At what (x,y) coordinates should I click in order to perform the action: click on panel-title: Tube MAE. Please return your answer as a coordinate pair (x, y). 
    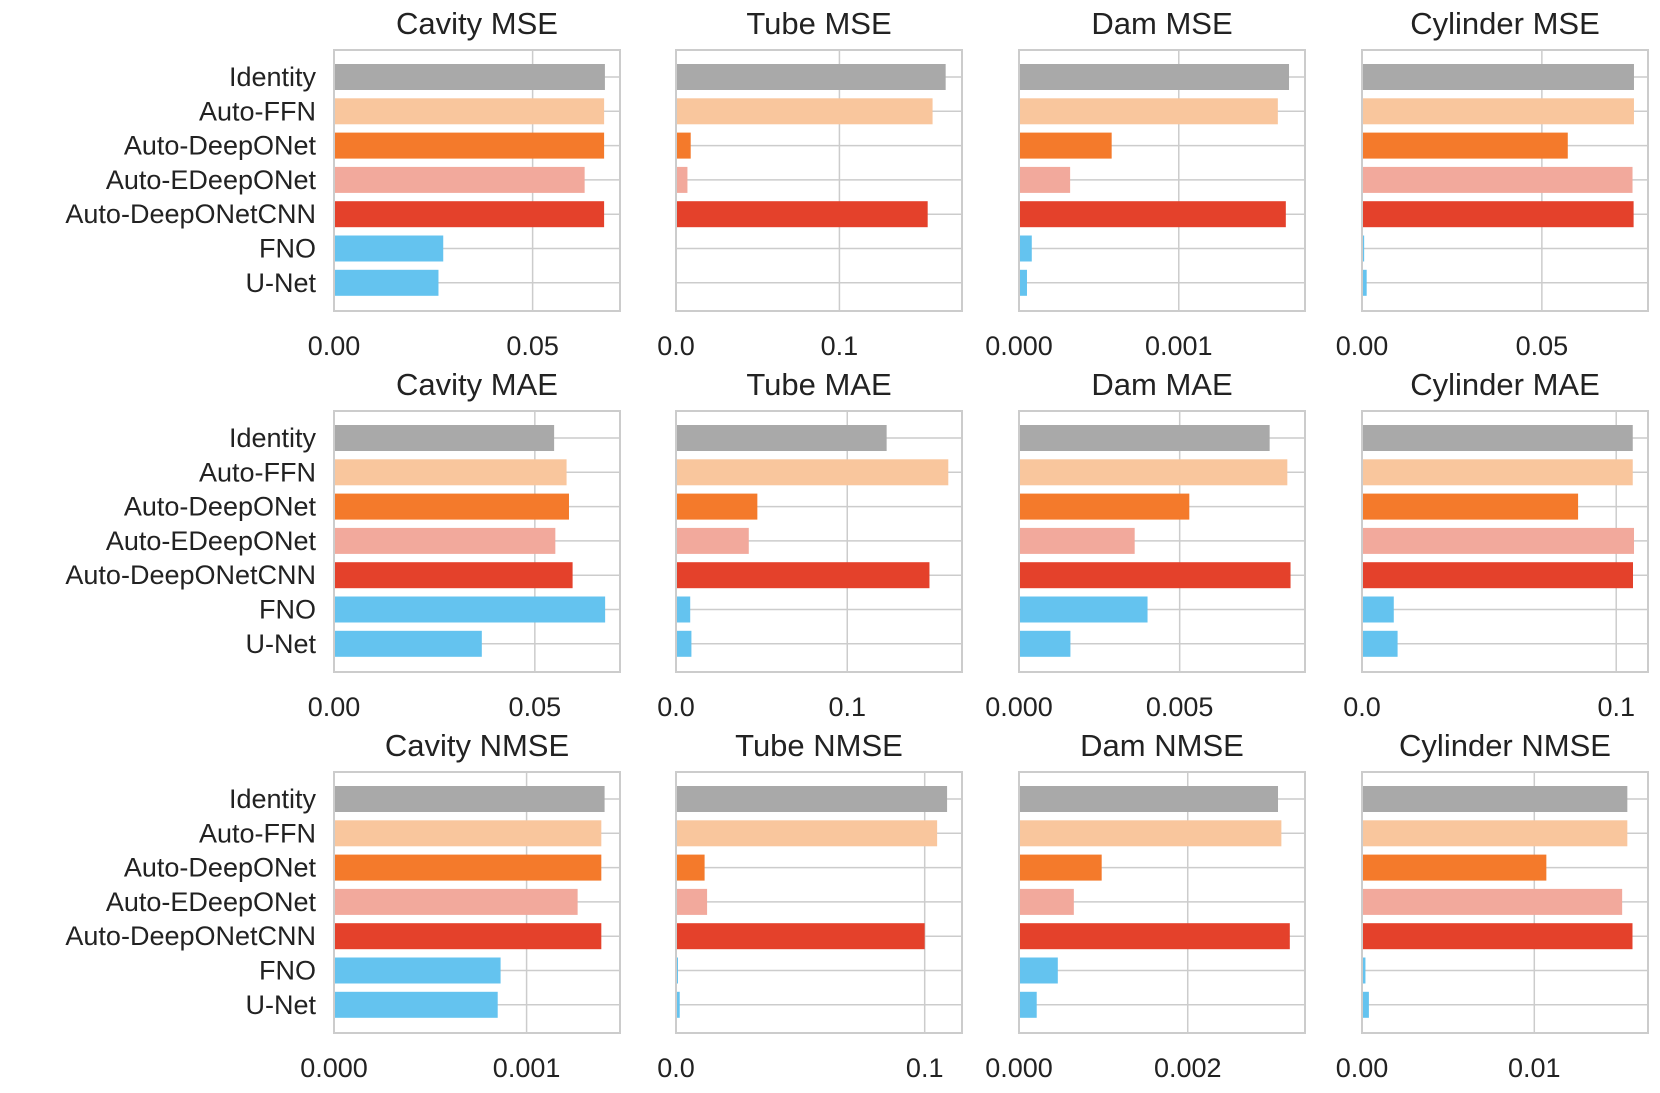
    Looking at the image, I should click on (818, 384).